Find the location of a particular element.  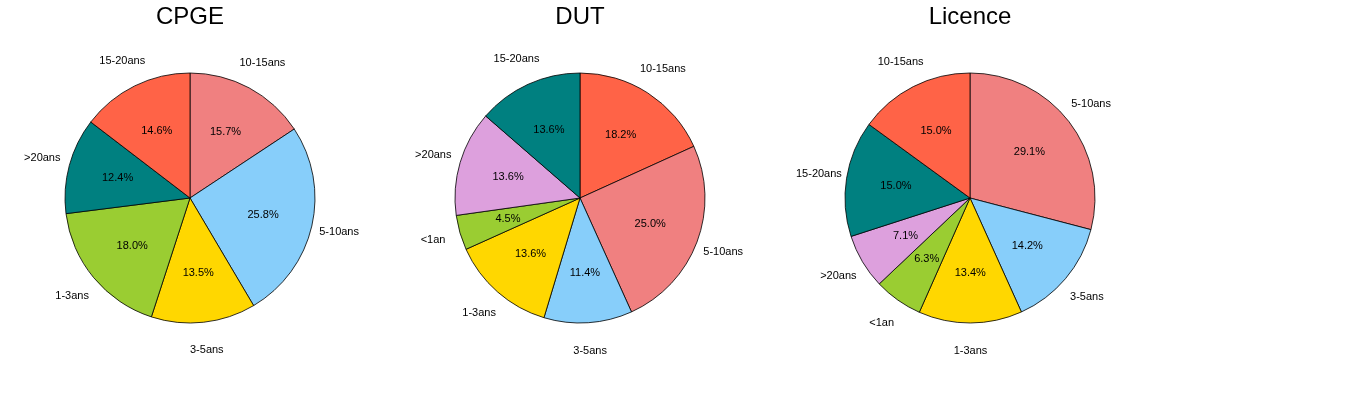

data-label: 4.5% is located at coordinates (508, 217).